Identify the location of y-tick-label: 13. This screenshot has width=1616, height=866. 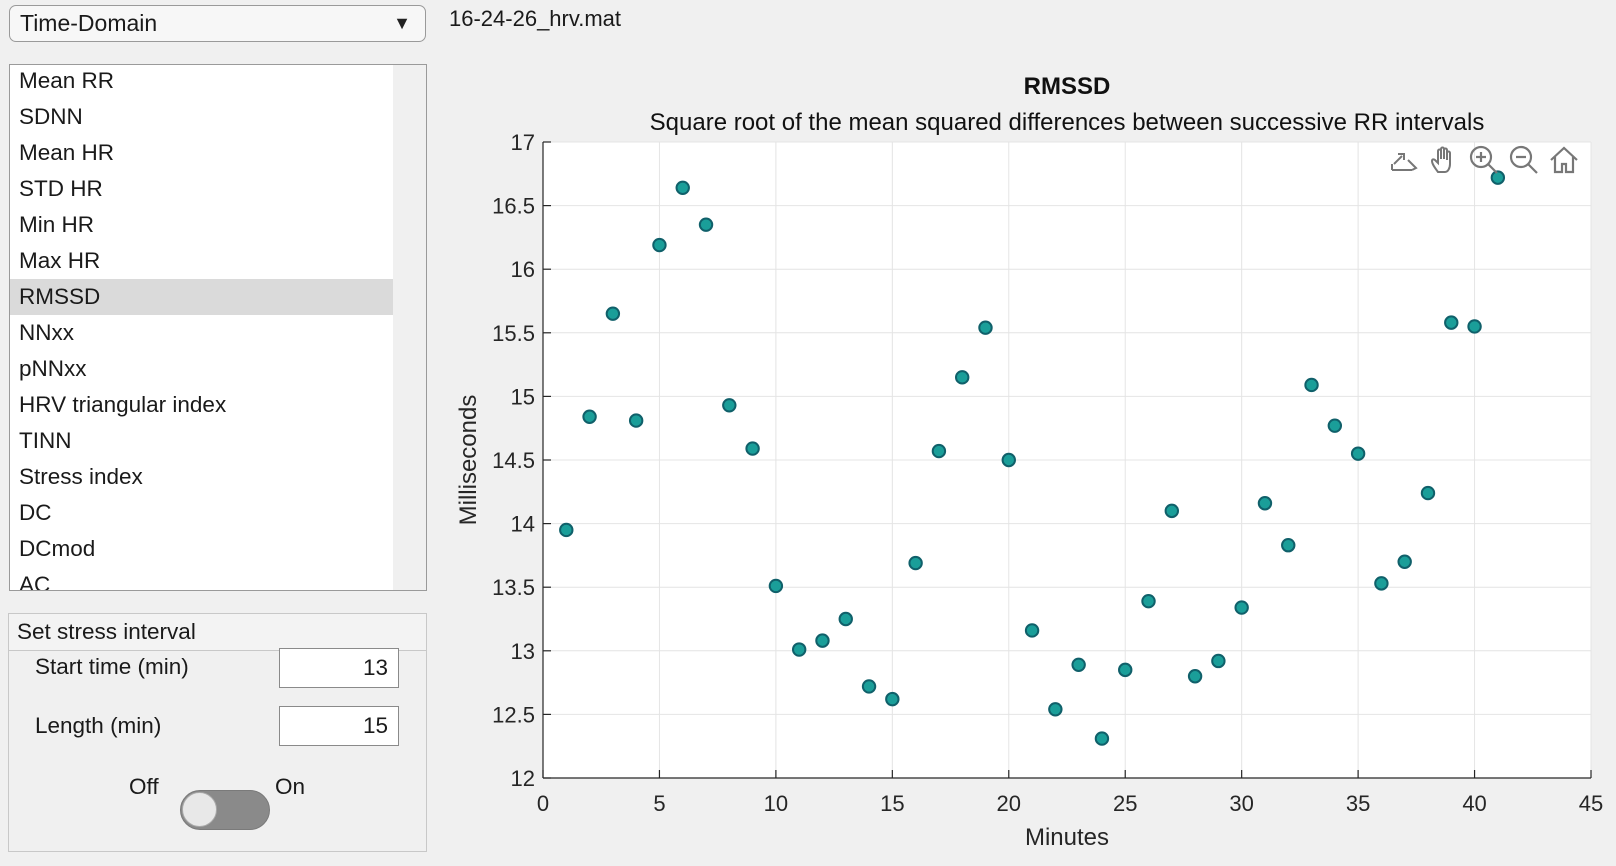
(523, 651).